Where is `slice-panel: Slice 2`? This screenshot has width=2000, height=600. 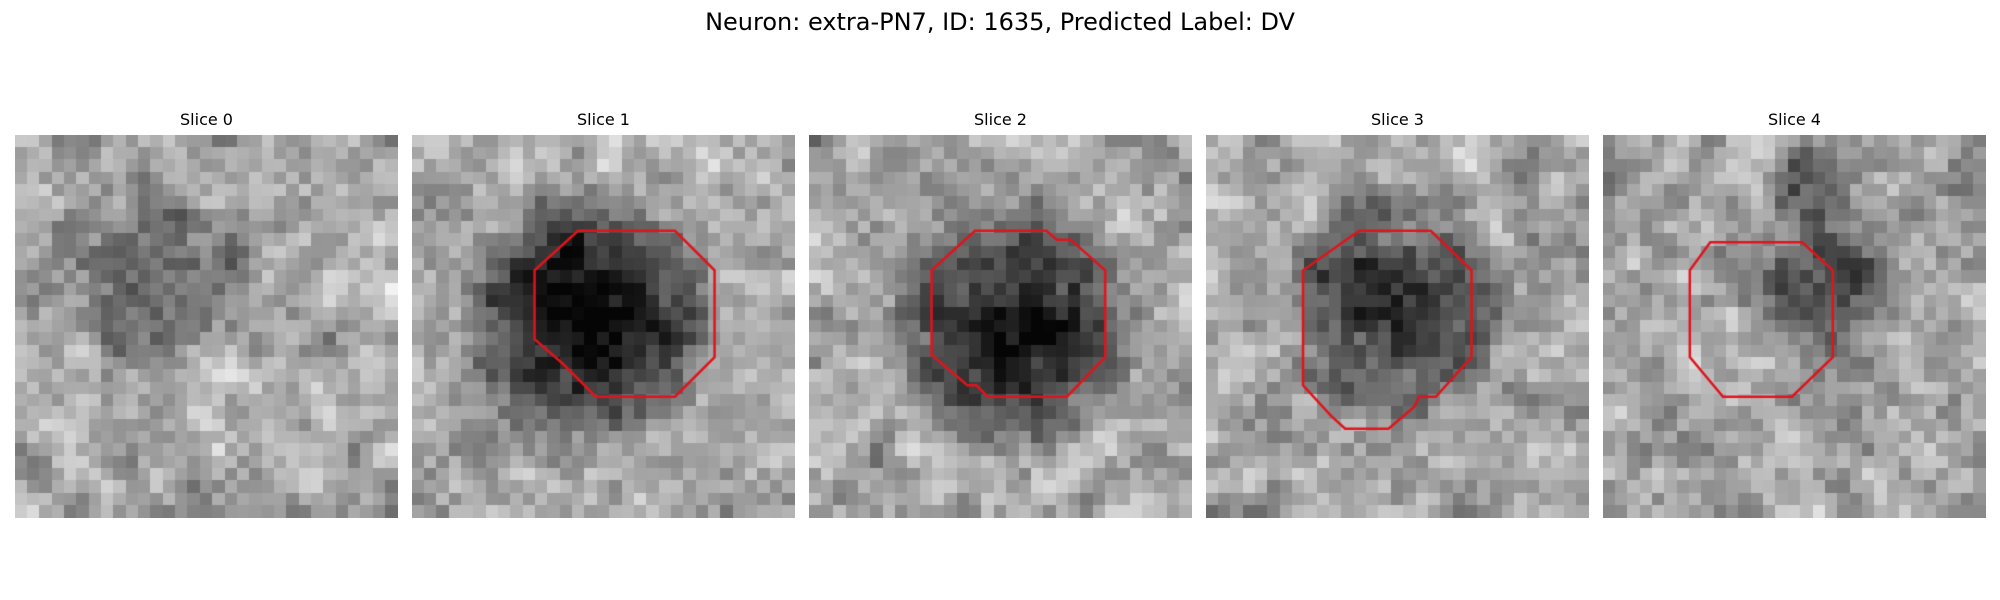
slice-panel: Slice 2 is located at coordinates (1000, 313).